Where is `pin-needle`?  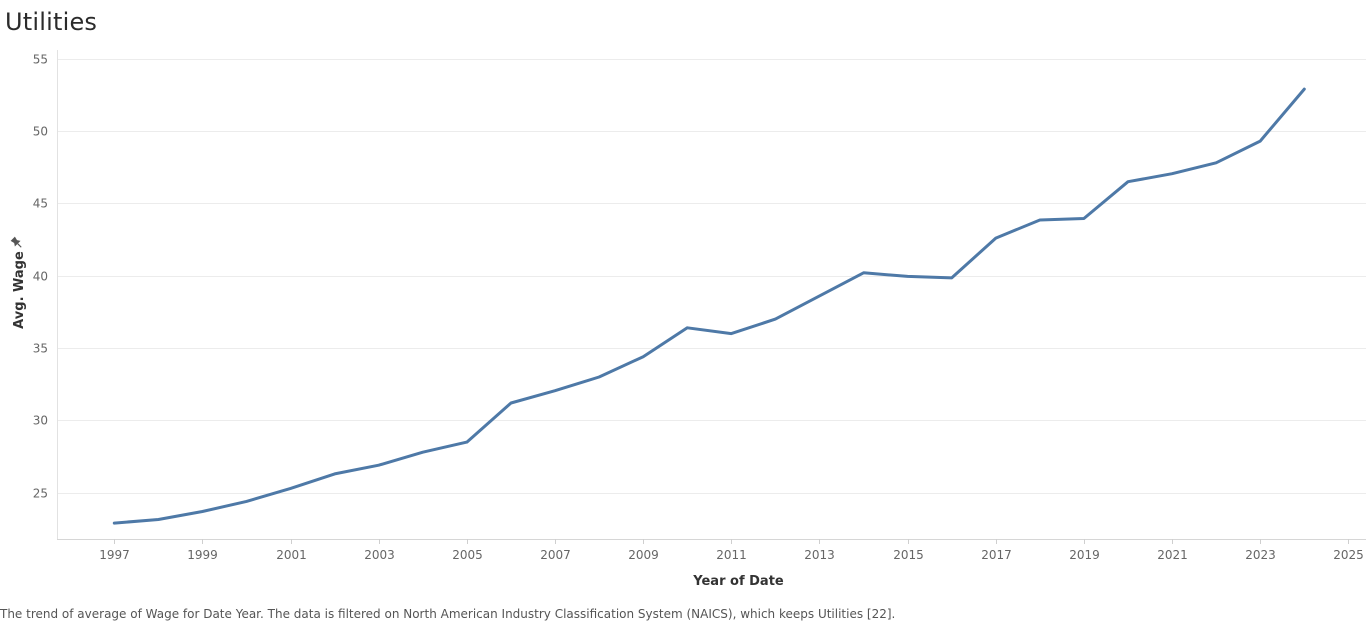
pin-needle is located at coordinates (19, 245).